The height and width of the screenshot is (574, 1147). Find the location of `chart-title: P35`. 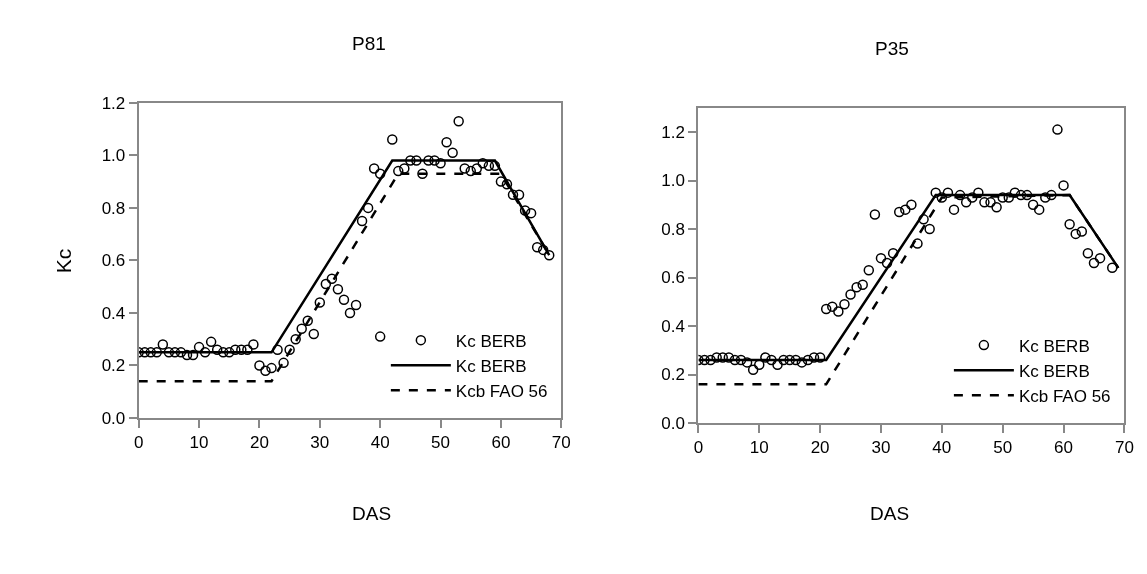

chart-title: P35 is located at coordinates (892, 48).